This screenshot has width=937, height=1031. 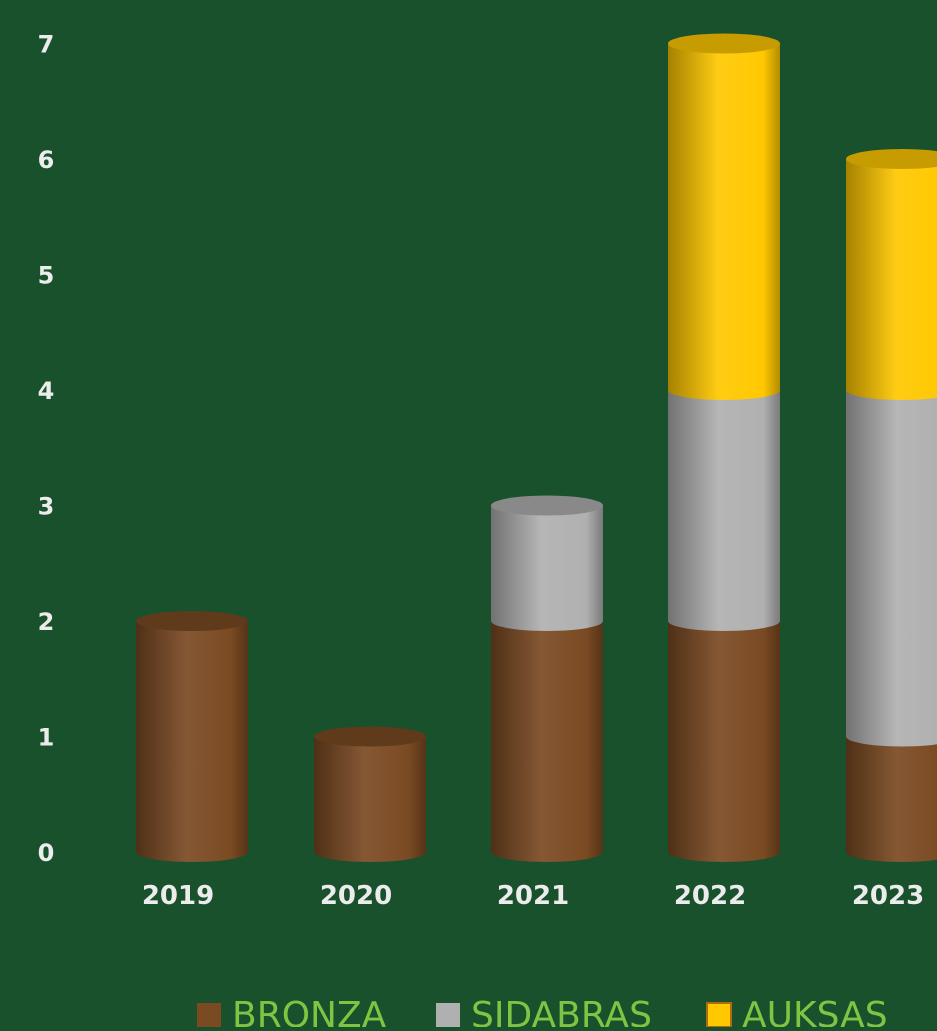 I want to click on legend: BRONZA SIDABRAS AUKSAS, so click(x=542, y=1013).